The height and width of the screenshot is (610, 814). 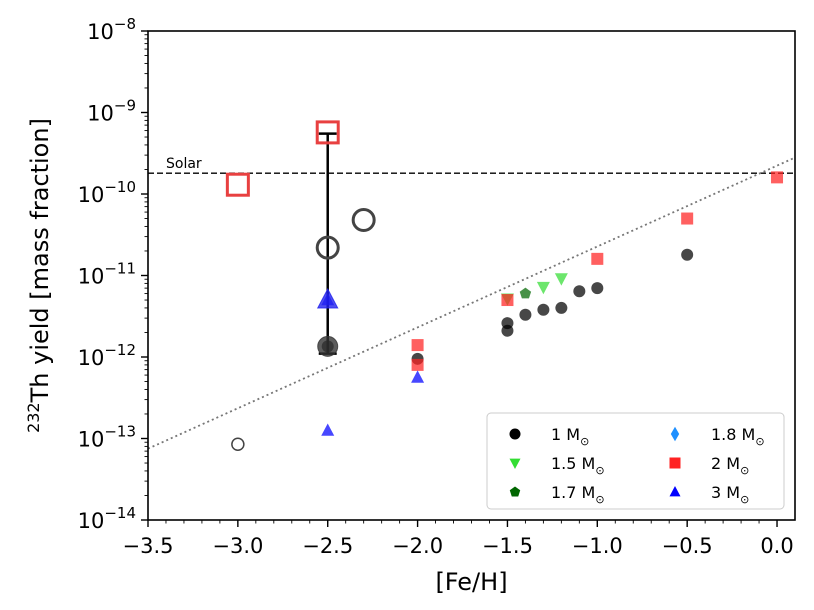 What do you see at coordinates (730, 465) in the screenshot?
I see `legend-label: 2 M⊙` at bounding box center [730, 465].